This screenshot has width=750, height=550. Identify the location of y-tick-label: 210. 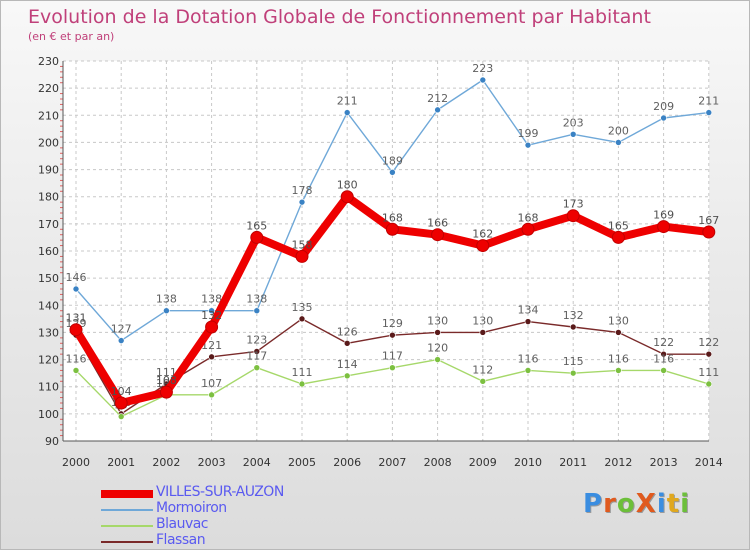
(48, 115).